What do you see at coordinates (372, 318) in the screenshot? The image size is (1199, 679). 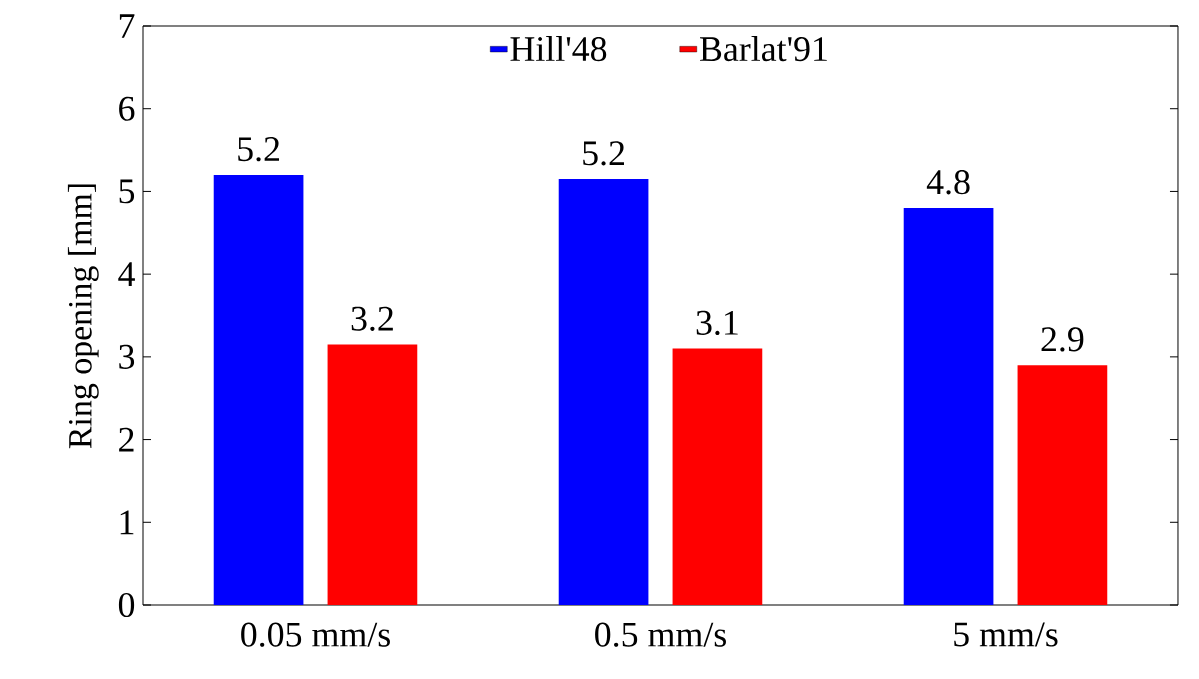 I see `data-label: 3.2` at bounding box center [372, 318].